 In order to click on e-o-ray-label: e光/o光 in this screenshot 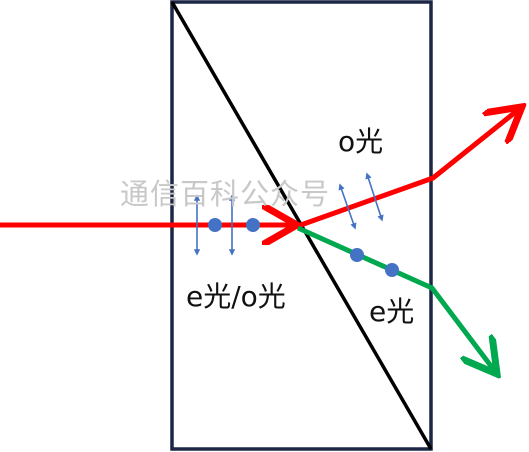, I will do `click(236, 296)`.